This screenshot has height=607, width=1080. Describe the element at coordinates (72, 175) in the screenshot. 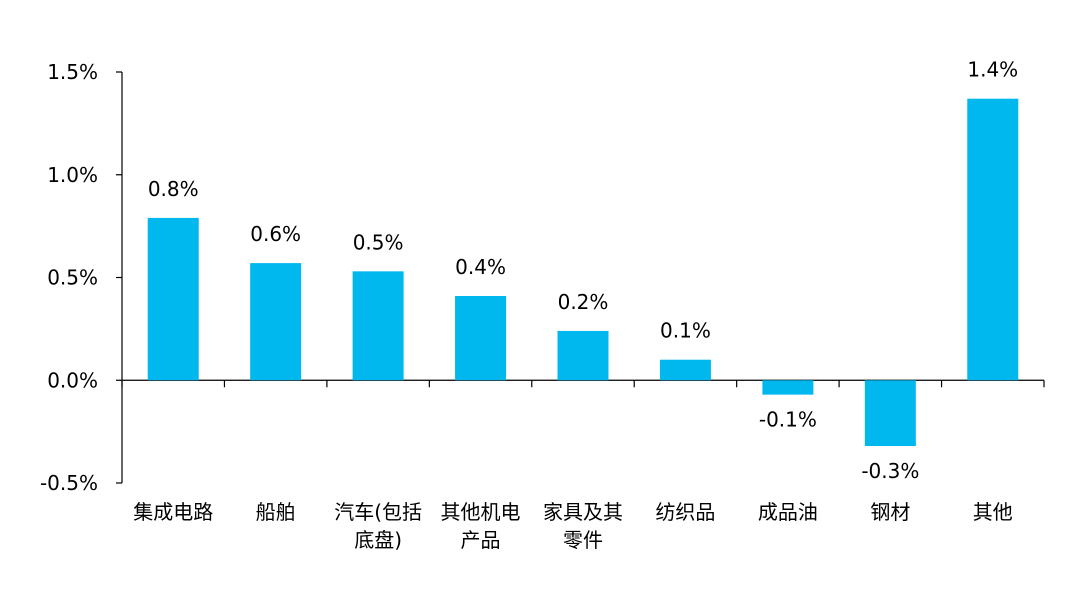

I see `y-tick-label: 1.0%` at that location.